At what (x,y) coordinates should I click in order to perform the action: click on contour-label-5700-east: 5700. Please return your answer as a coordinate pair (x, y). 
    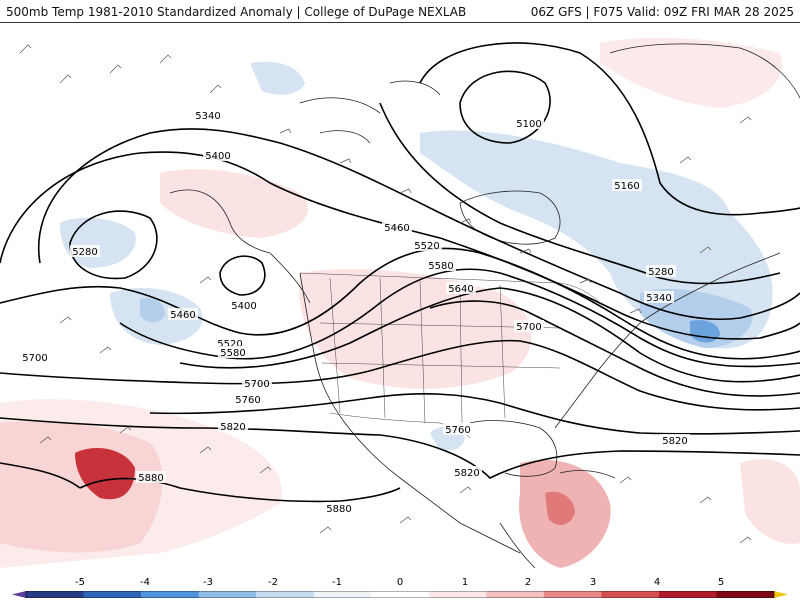
    Looking at the image, I should click on (529, 326).